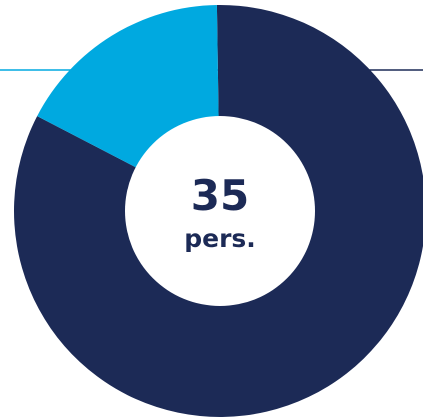  What do you see at coordinates (220, 238) in the screenshot?
I see `center-label: pers.` at bounding box center [220, 238].